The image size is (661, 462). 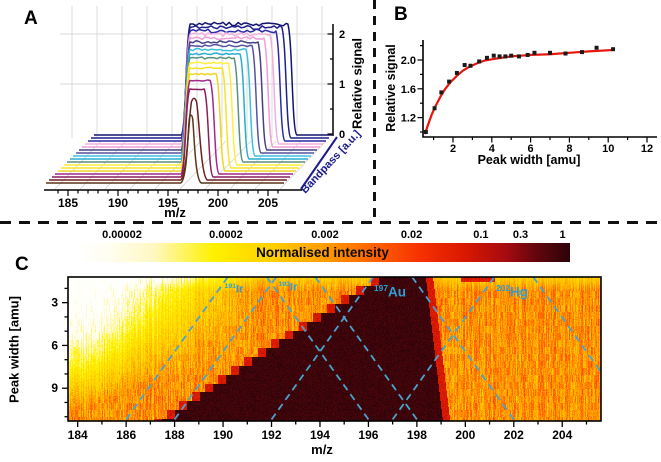 I want to click on colorbar-tick-label: 0.02, so click(x=411, y=235).